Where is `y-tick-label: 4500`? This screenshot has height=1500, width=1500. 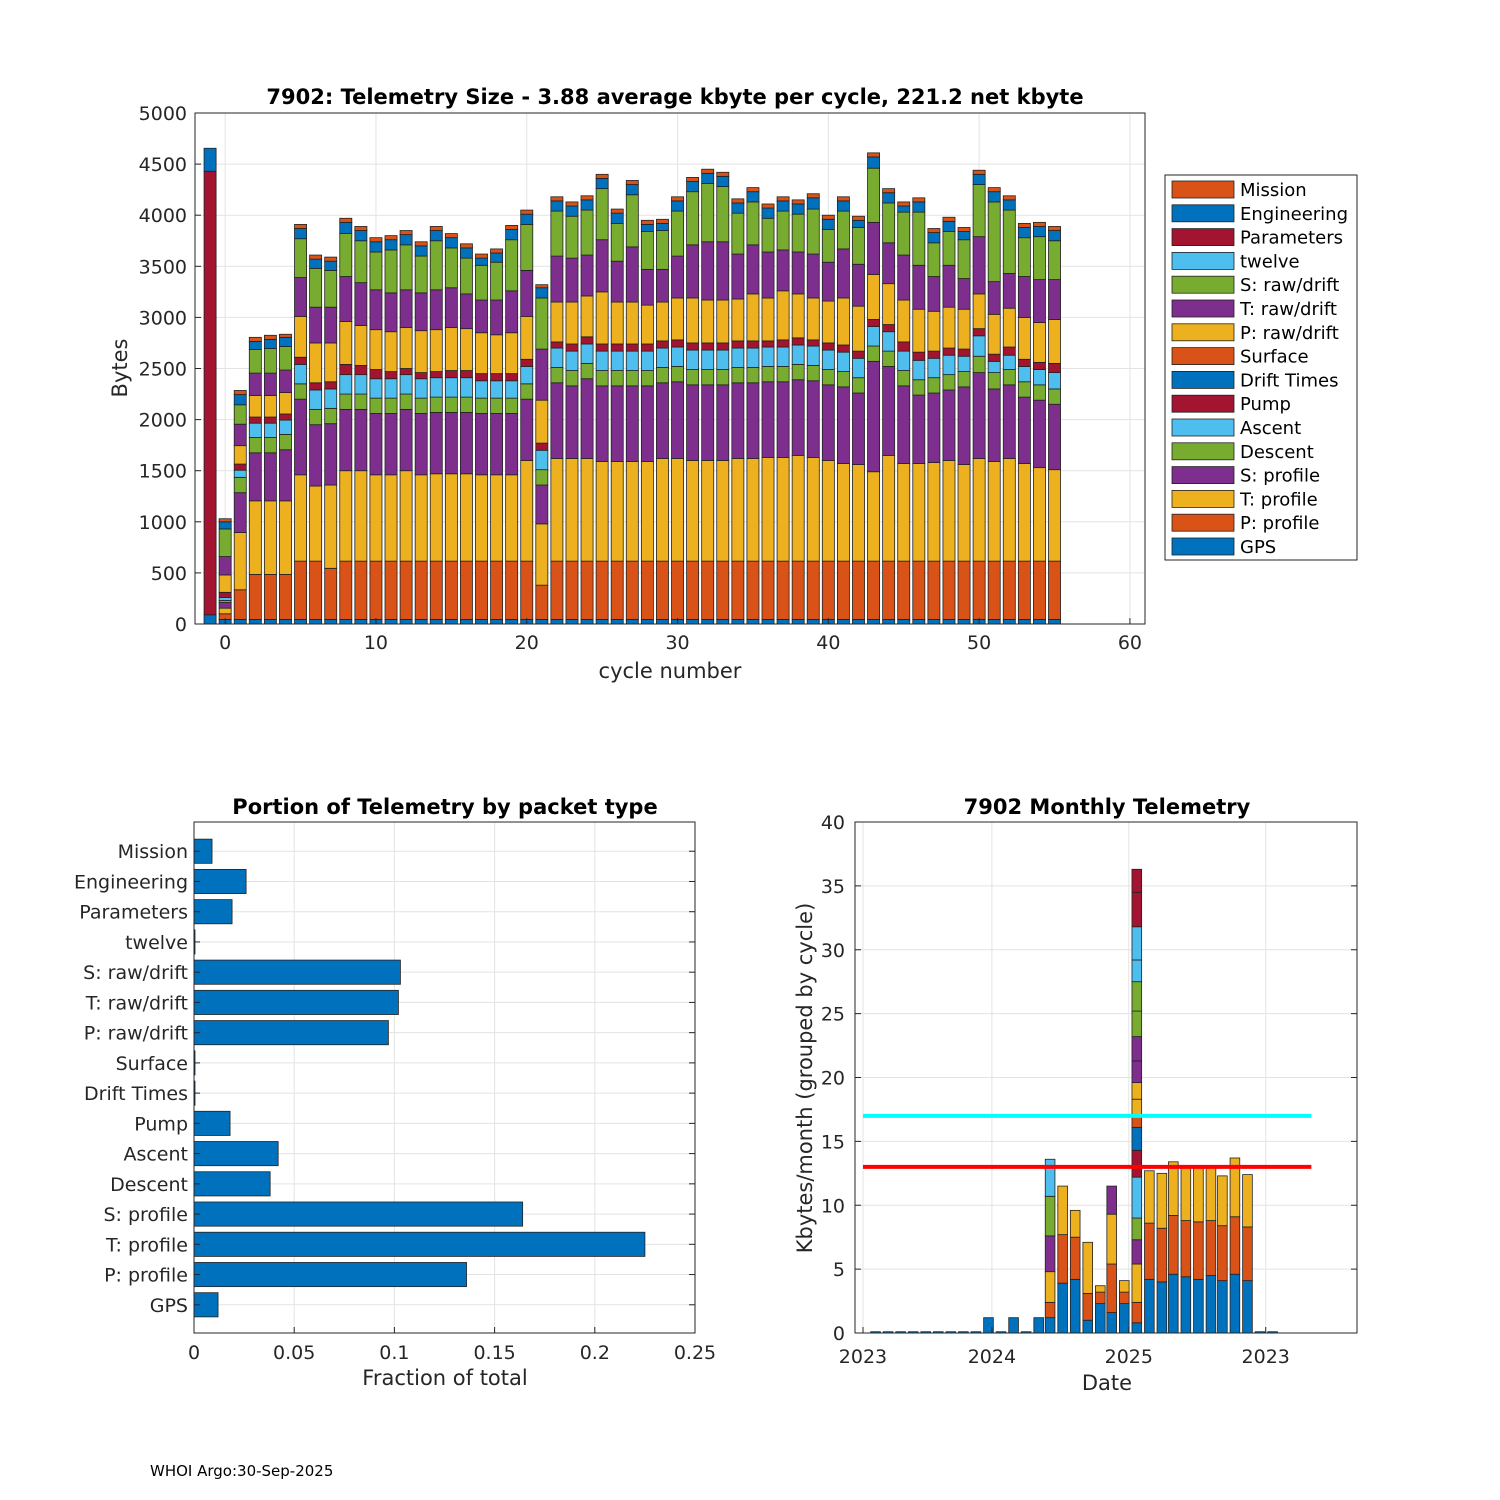 y-tick-label: 4500 is located at coordinates (163, 165).